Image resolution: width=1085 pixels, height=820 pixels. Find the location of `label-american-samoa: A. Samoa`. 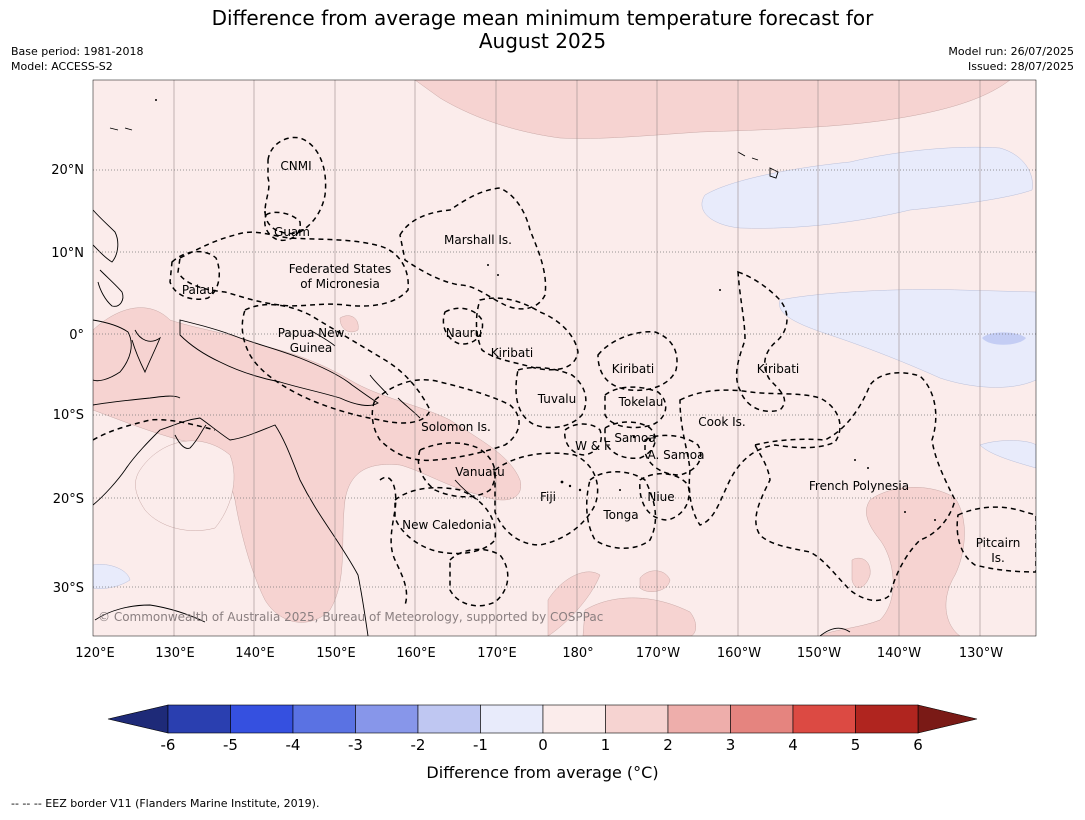

label-american-samoa: A. Samoa is located at coordinates (676, 455).